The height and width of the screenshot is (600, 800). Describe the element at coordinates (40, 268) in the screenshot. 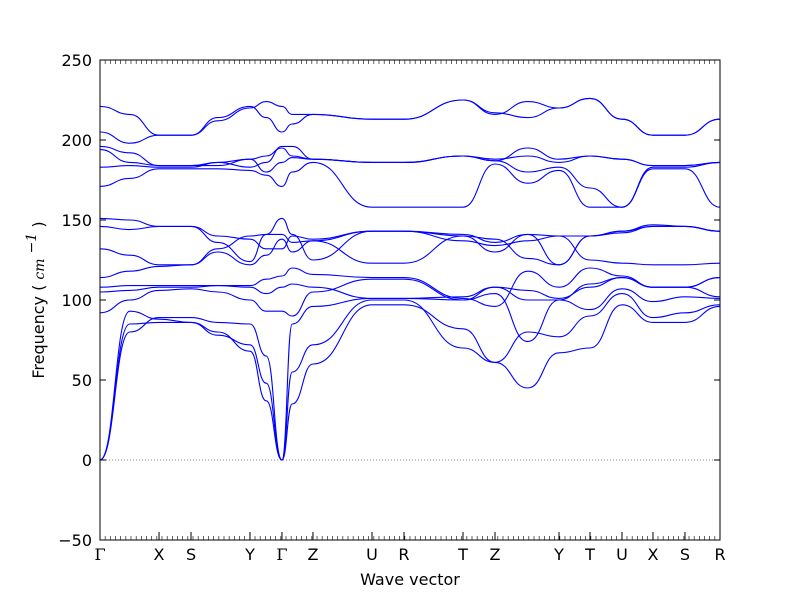

I see `y-axis-label-unit: cm` at that location.